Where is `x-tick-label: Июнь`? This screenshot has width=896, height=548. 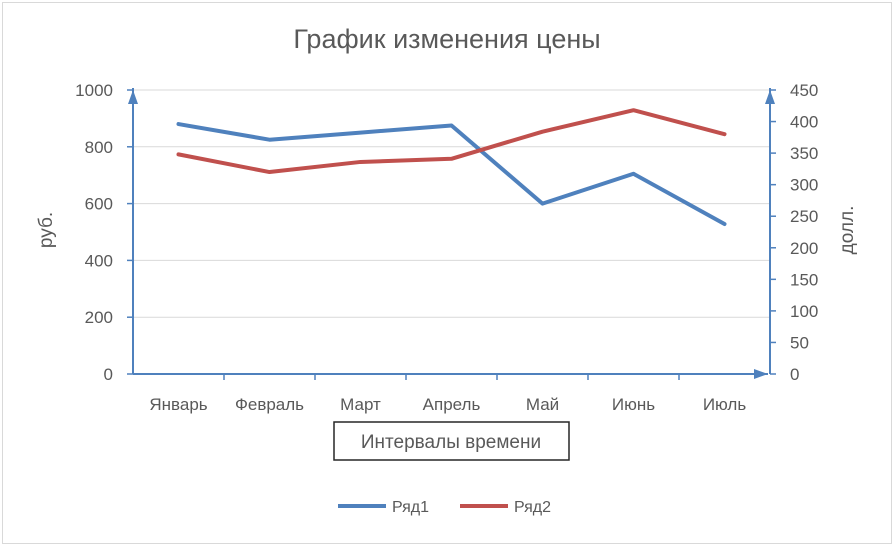 x-tick-label: Июнь is located at coordinates (633, 404).